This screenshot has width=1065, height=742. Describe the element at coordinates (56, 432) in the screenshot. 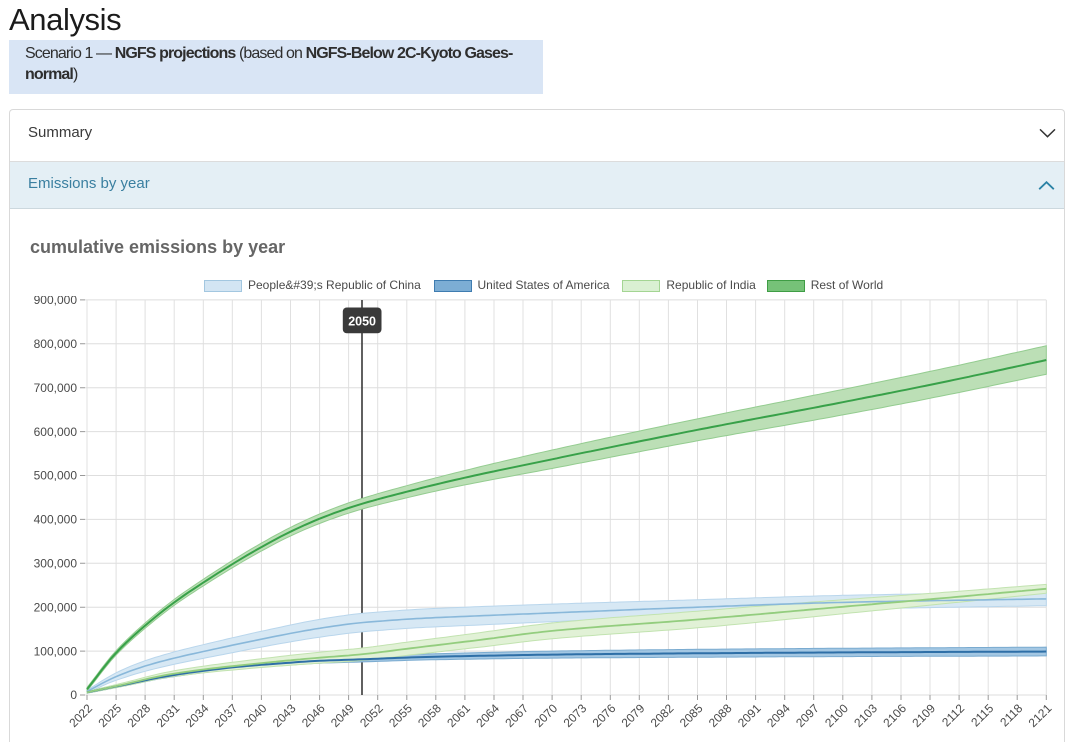

I see `svg-text: 600,000` at that location.